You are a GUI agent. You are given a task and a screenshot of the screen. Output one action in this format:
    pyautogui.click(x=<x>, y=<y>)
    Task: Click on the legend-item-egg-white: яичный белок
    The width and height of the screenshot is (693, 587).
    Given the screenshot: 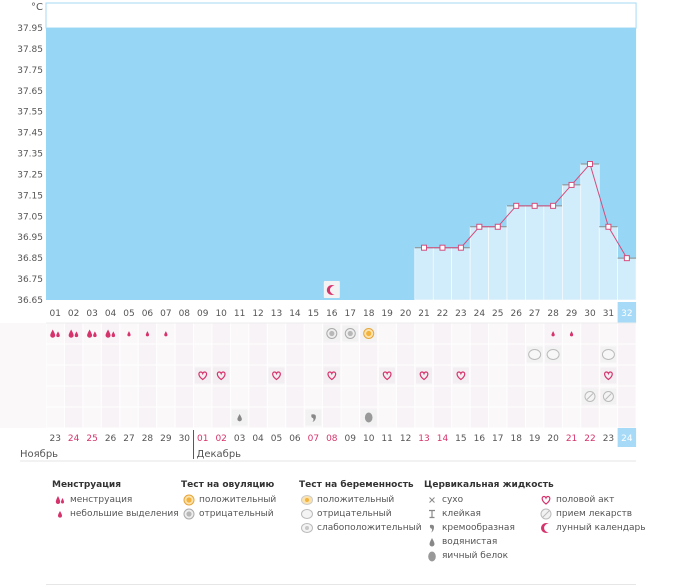 What is the action you would take?
    pyautogui.click(x=489, y=556)
    